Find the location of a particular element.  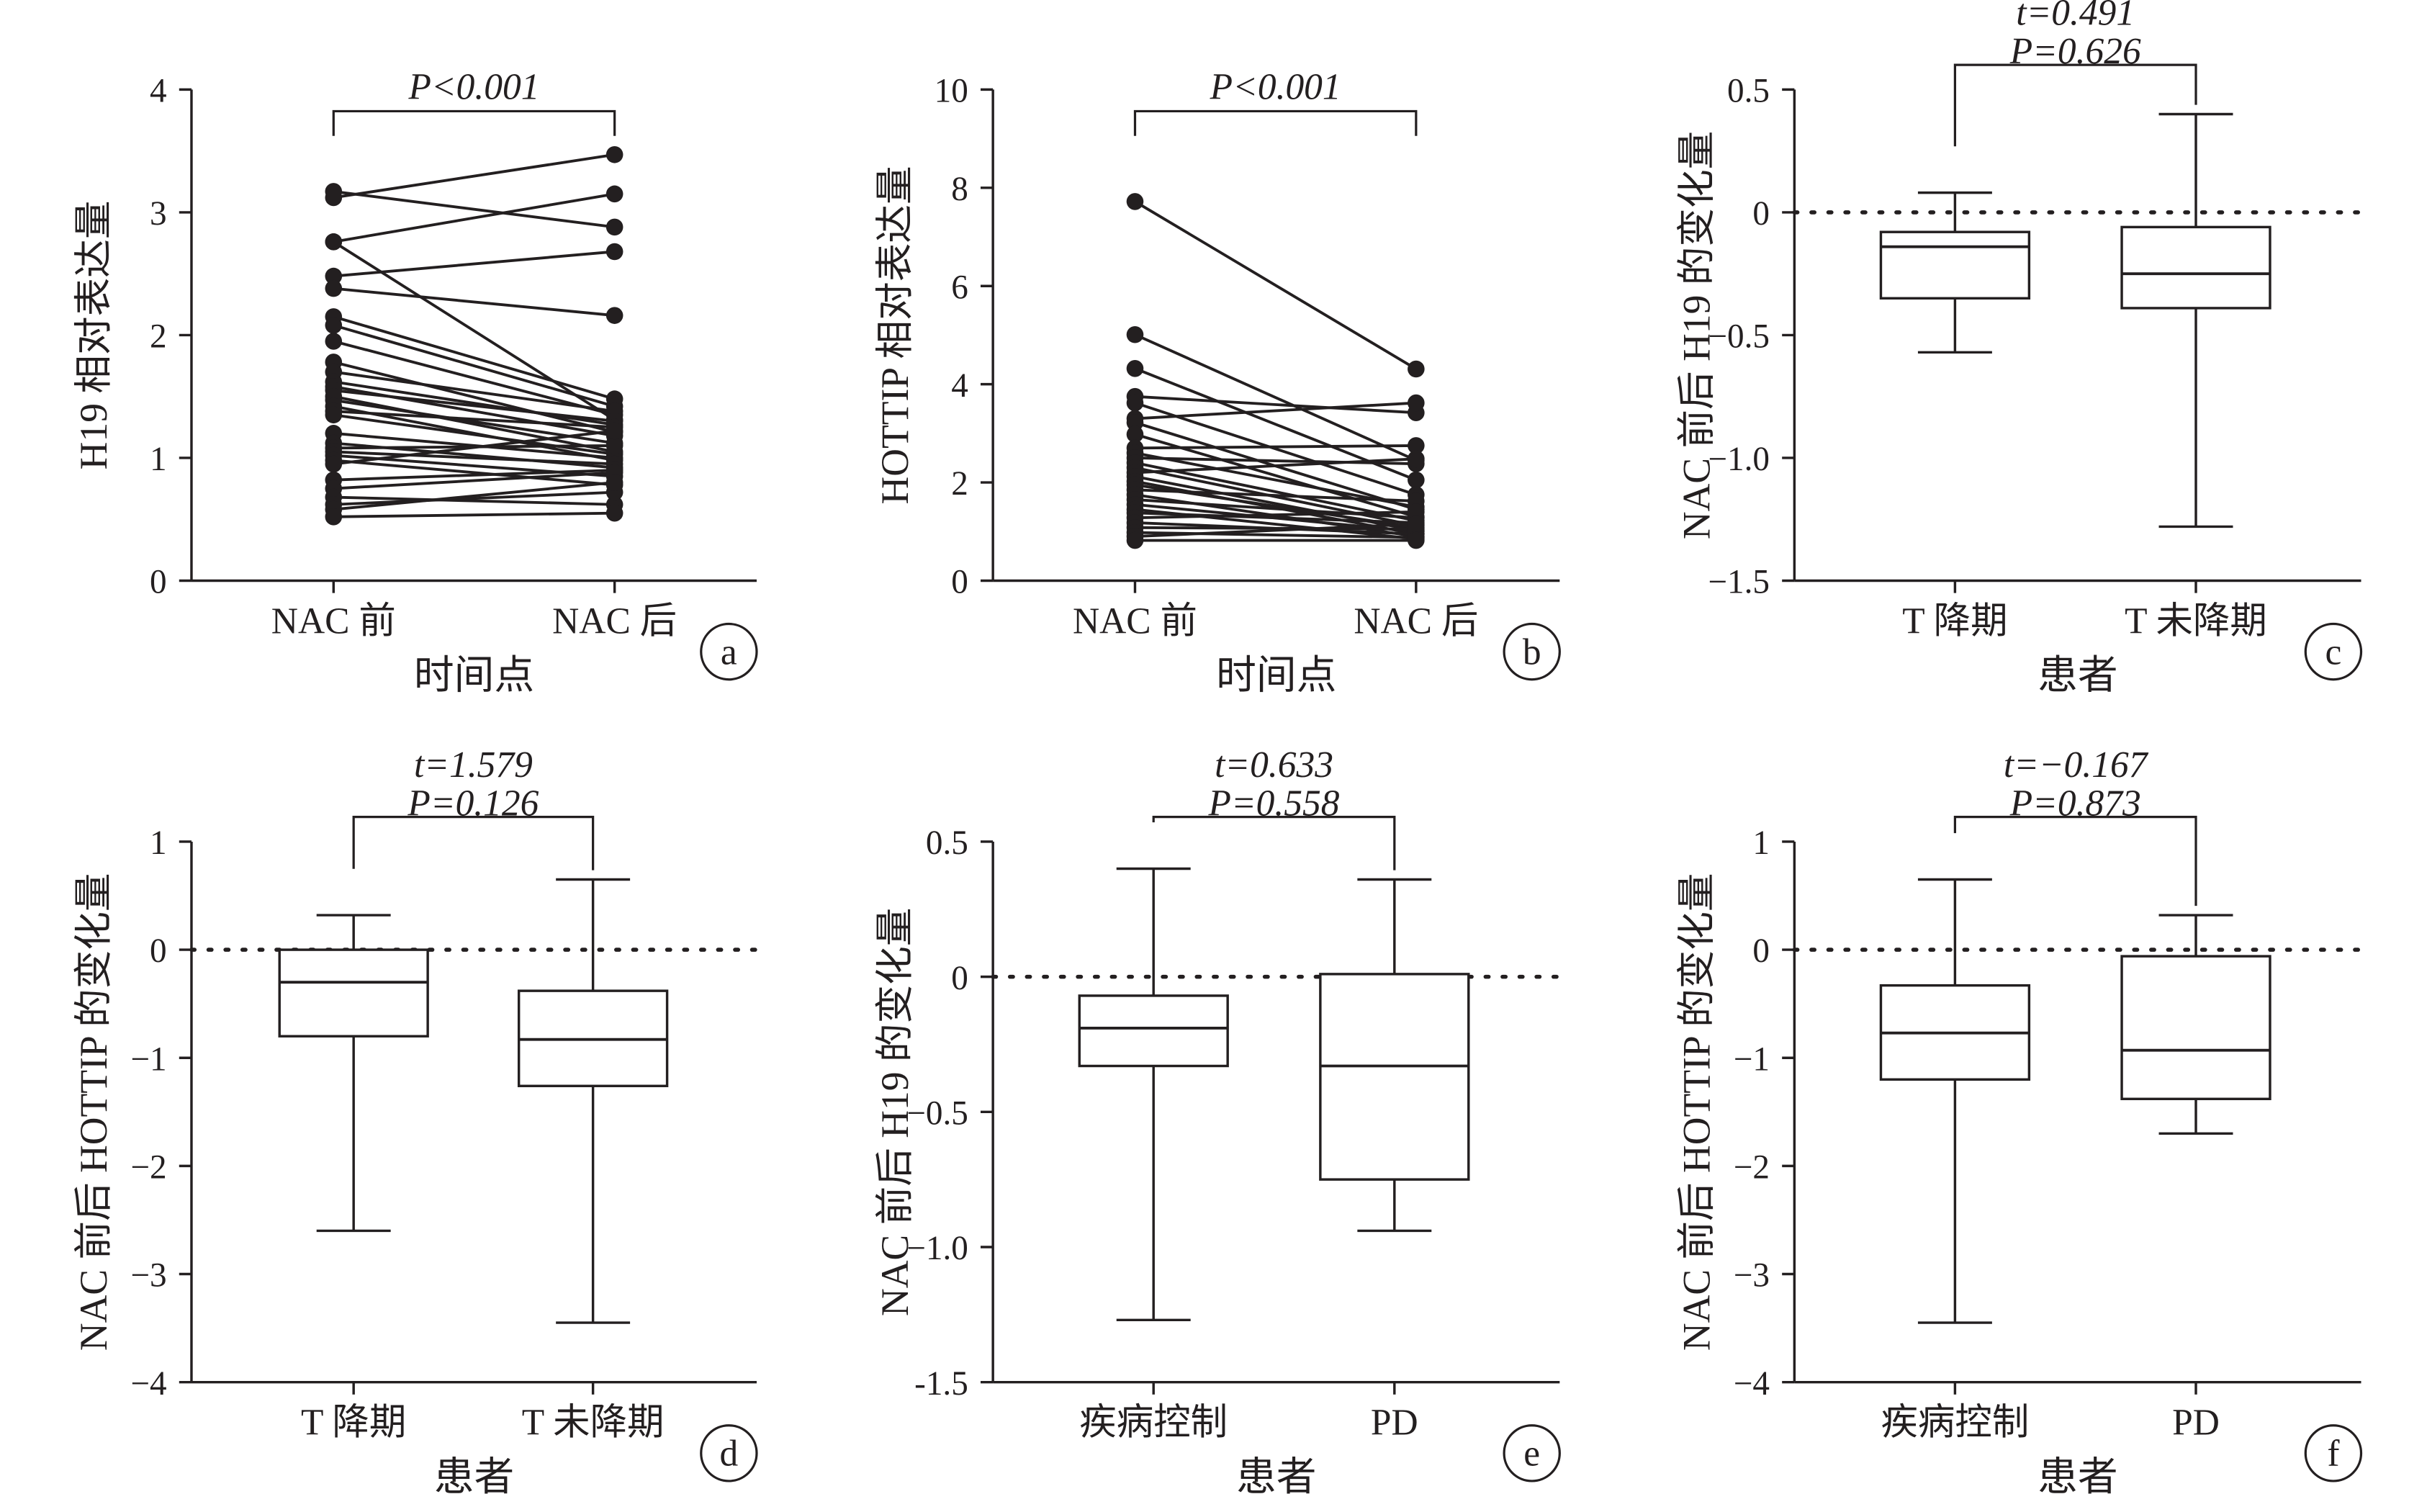

x-tick-label: NAC 前 is located at coordinates (1135, 621).